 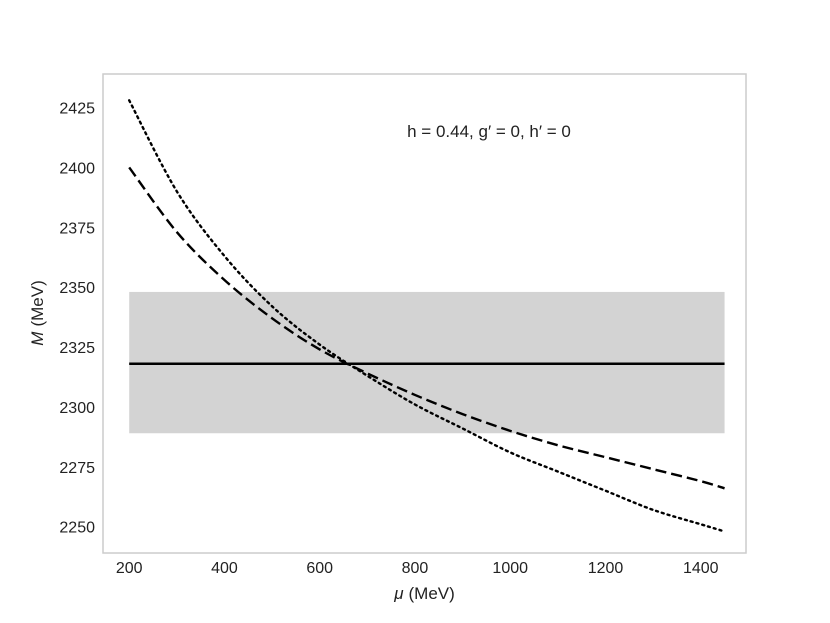 I want to click on y-axis-label-var: M, so click(x=37, y=338).